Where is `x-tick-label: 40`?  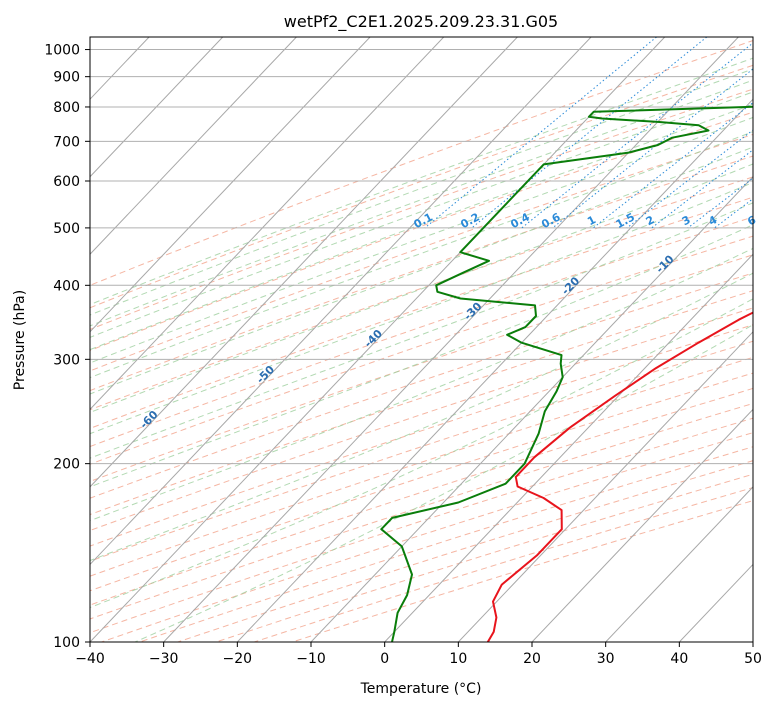 x-tick-label: 40 is located at coordinates (679, 659).